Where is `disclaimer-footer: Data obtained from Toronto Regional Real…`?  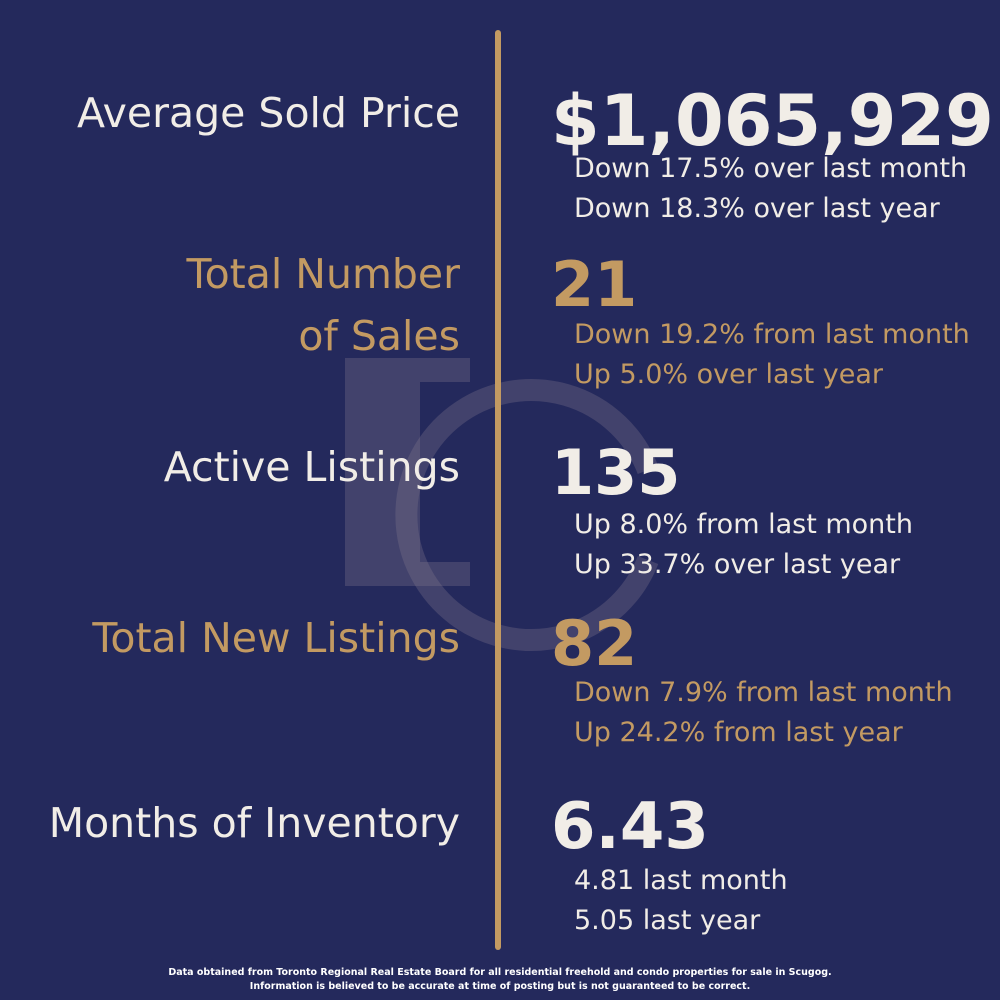
disclaimer-footer: Data obtained from Toronto Regional Real… is located at coordinates (500, 980).